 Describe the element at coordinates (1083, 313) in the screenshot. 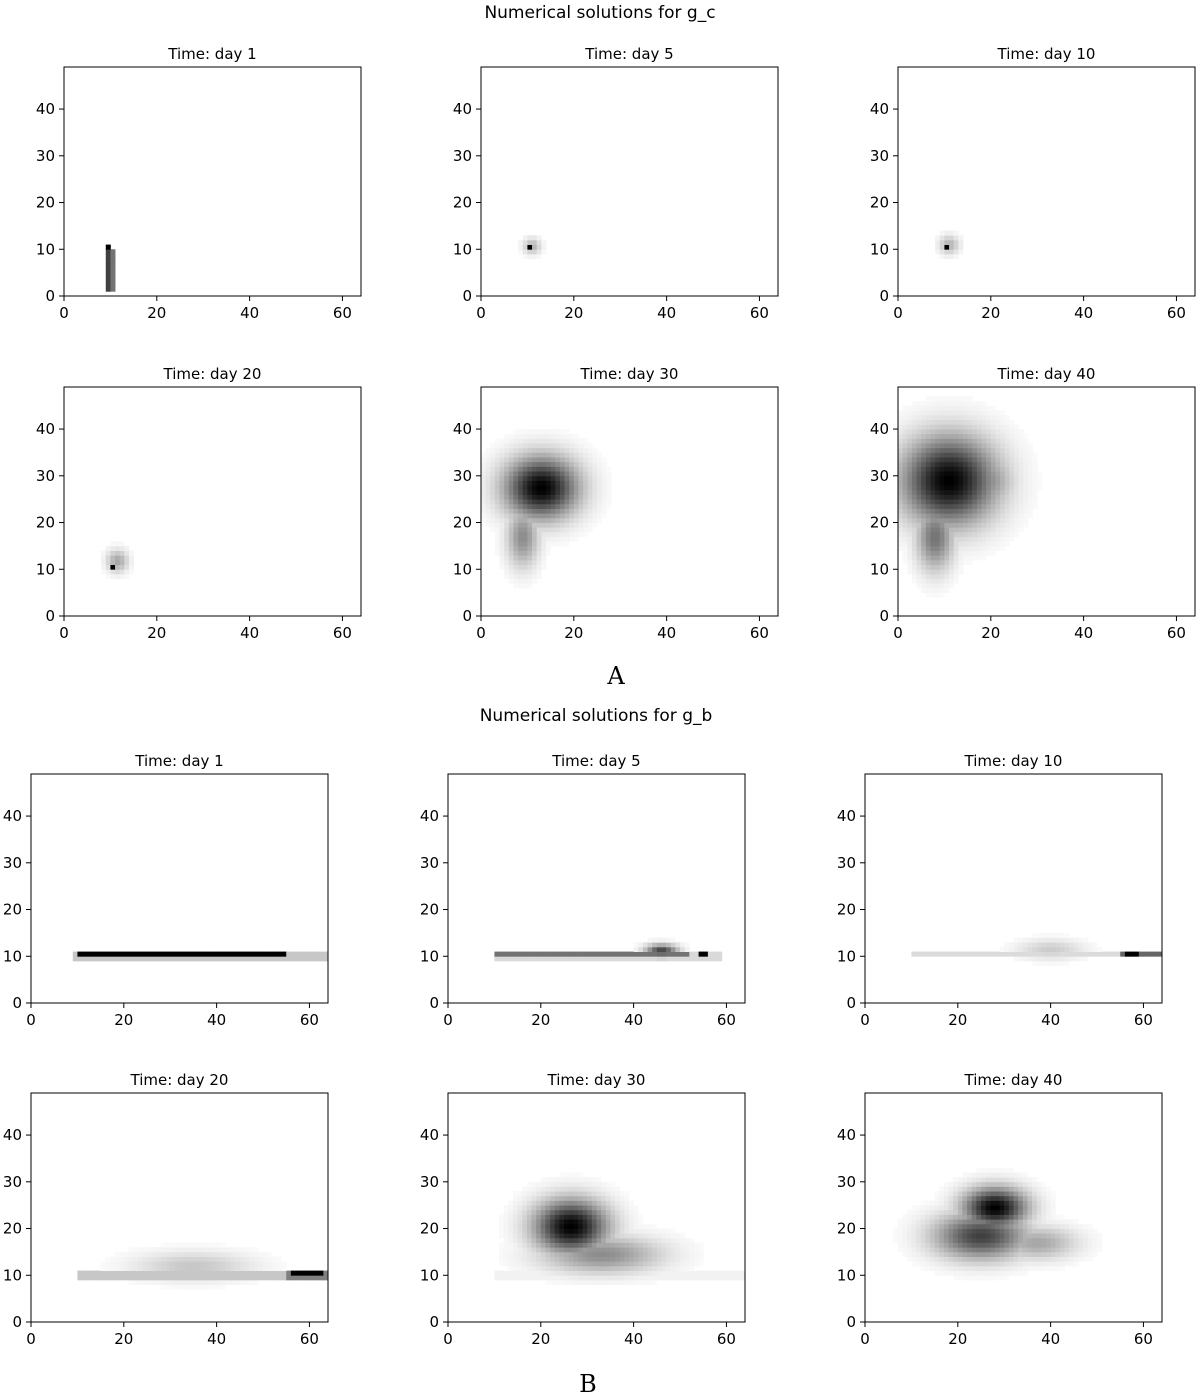

I see `x-tick-label: 40` at that location.